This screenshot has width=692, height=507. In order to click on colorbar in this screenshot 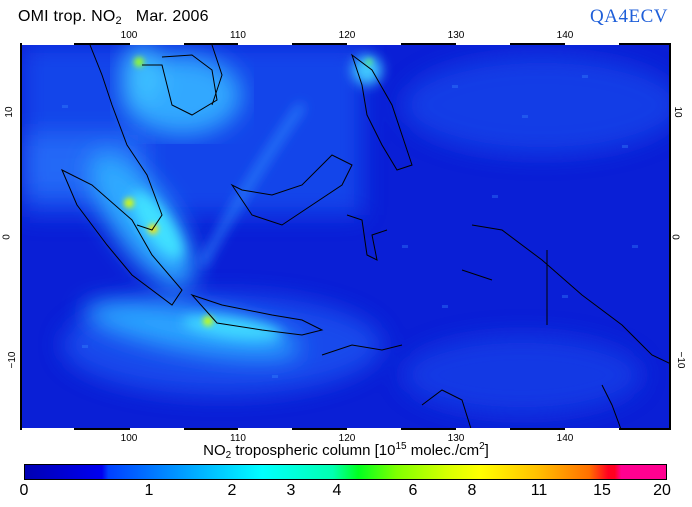, I will do `click(345, 472)`.